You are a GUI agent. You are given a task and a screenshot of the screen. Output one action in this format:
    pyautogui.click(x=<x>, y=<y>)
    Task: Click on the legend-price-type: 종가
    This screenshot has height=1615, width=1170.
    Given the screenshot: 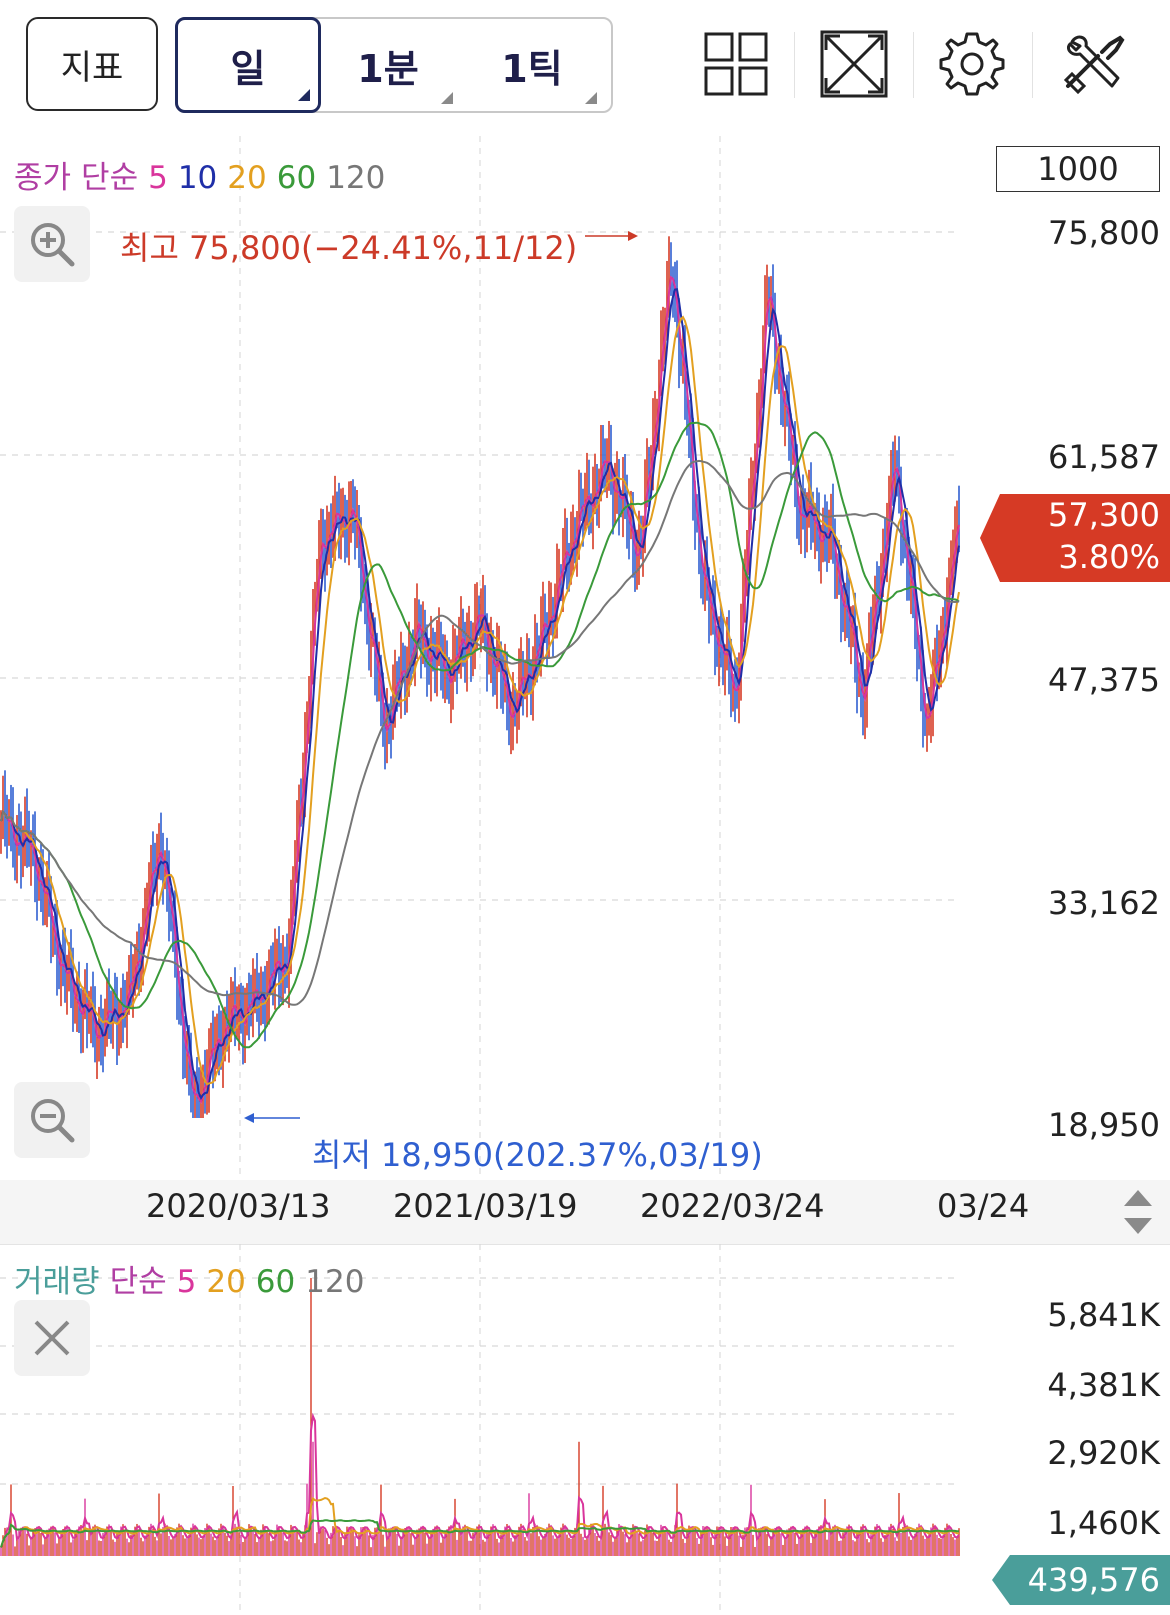 What is the action you would take?
    pyautogui.click(x=43, y=178)
    